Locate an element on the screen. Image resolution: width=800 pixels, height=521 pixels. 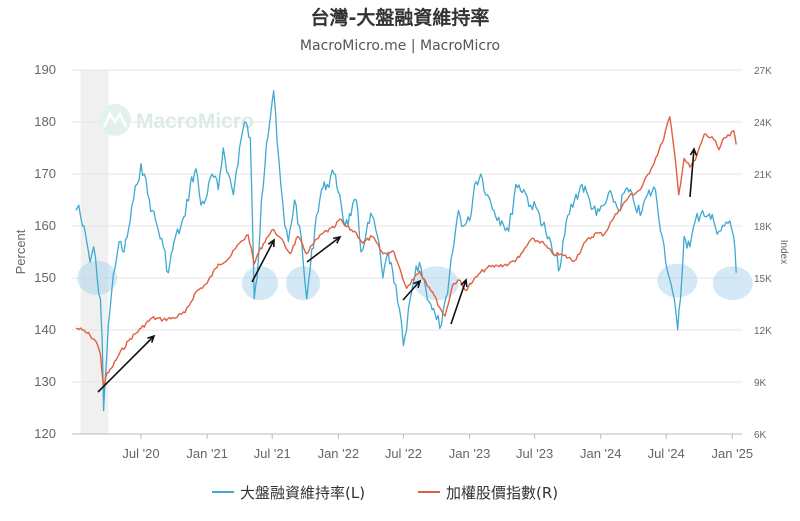
legend-label-taiex: 加權股價指數(R) is located at coordinates (502, 493).